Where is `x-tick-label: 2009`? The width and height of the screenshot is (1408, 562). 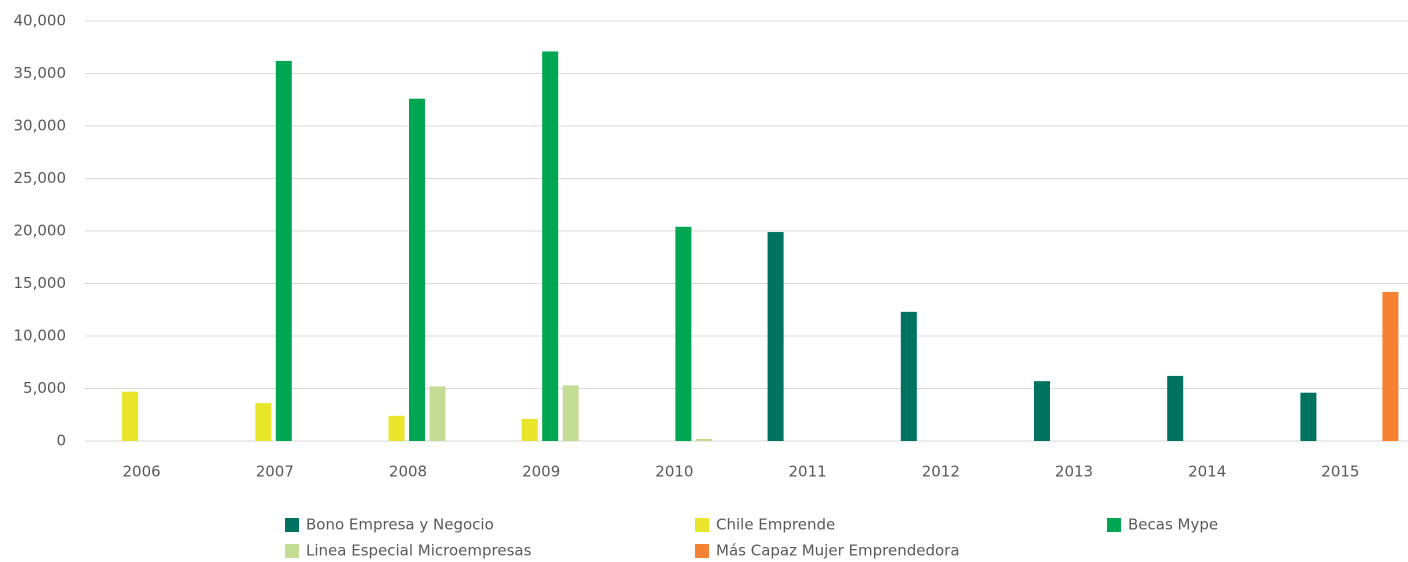
x-tick-label: 2009 is located at coordinates (541, 472).